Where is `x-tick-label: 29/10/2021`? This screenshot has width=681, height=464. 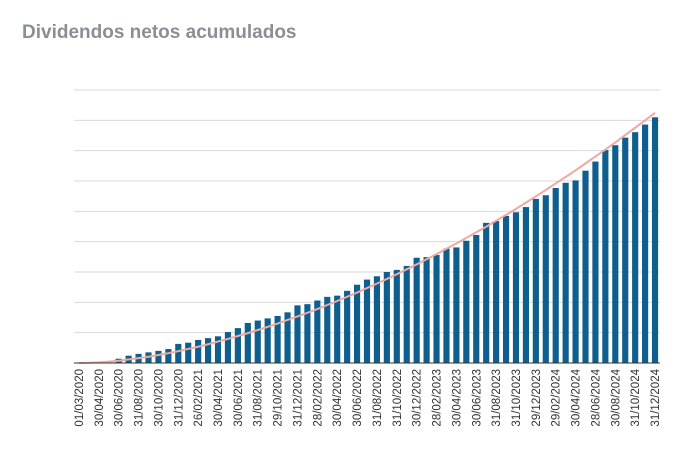 x-tick-label: 29/10/2021 is located at coordinates (279, 398).